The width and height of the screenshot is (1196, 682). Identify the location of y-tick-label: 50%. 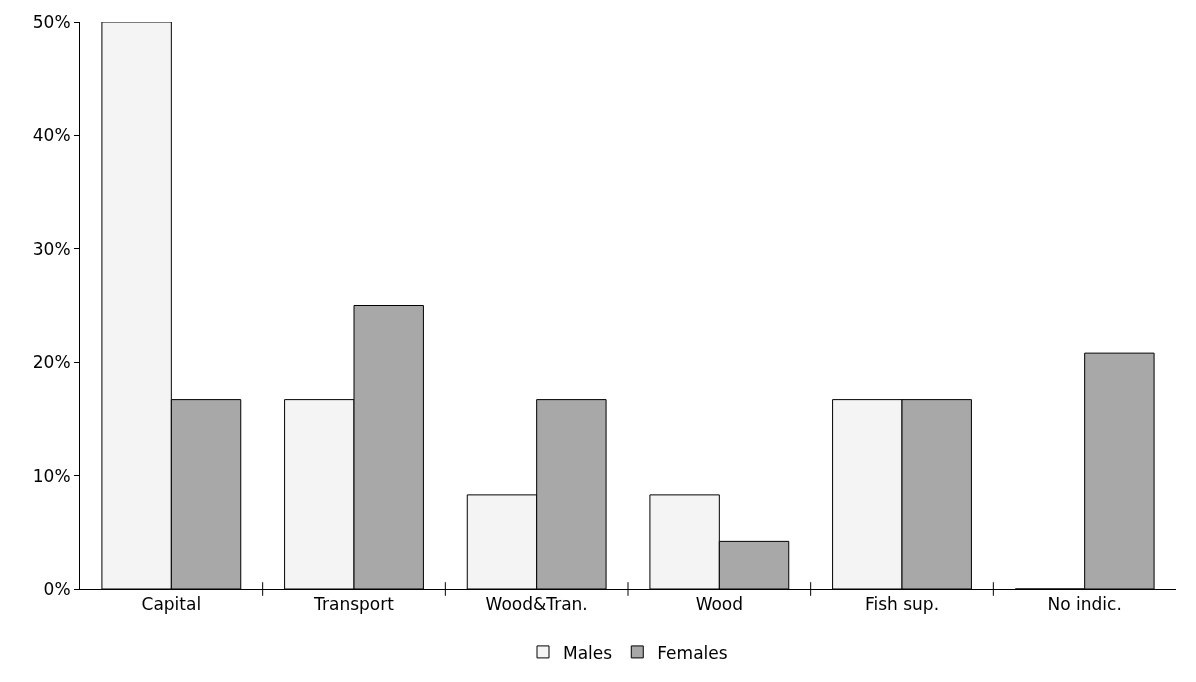
(51, 21).